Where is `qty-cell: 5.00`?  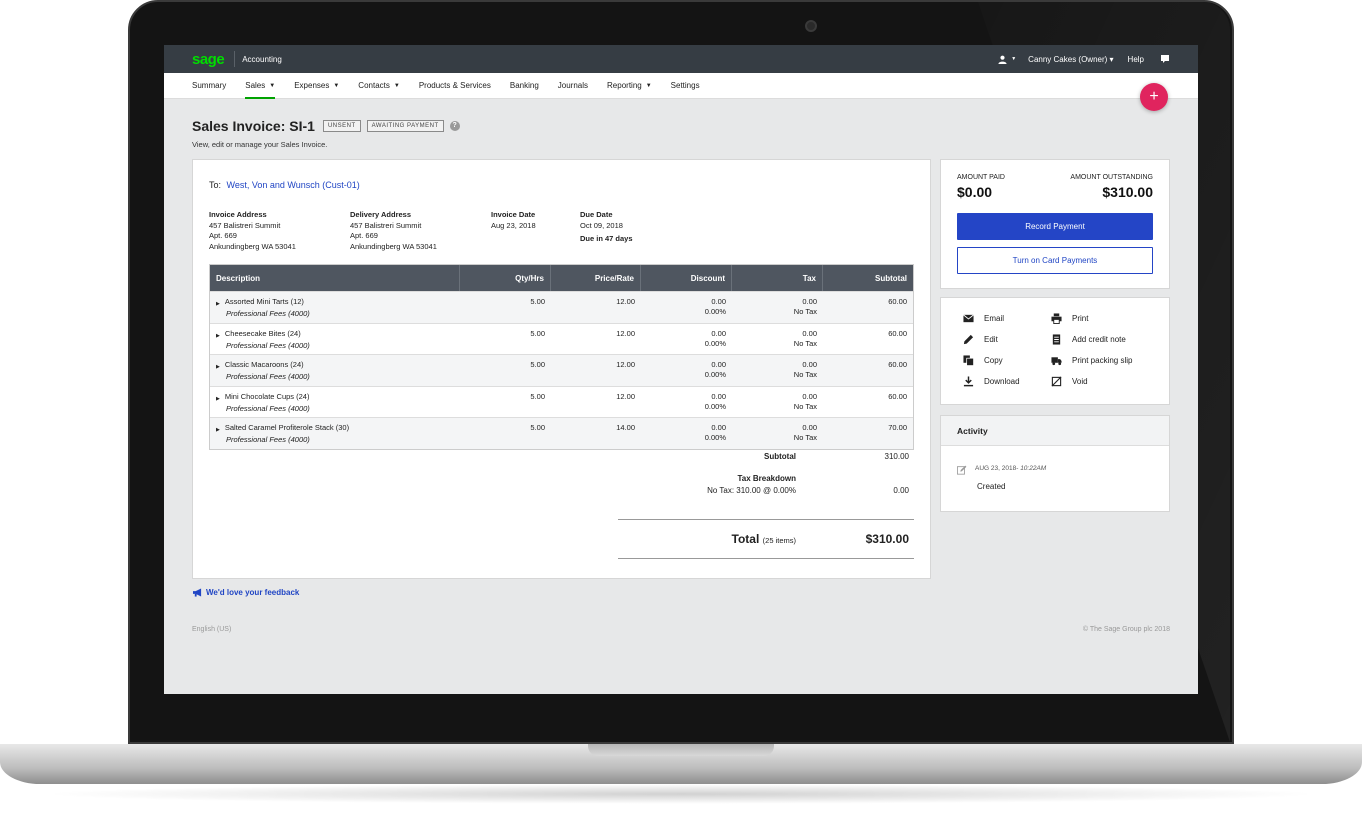 qty-cell: 5.00 is located at coordinates (537, 364).